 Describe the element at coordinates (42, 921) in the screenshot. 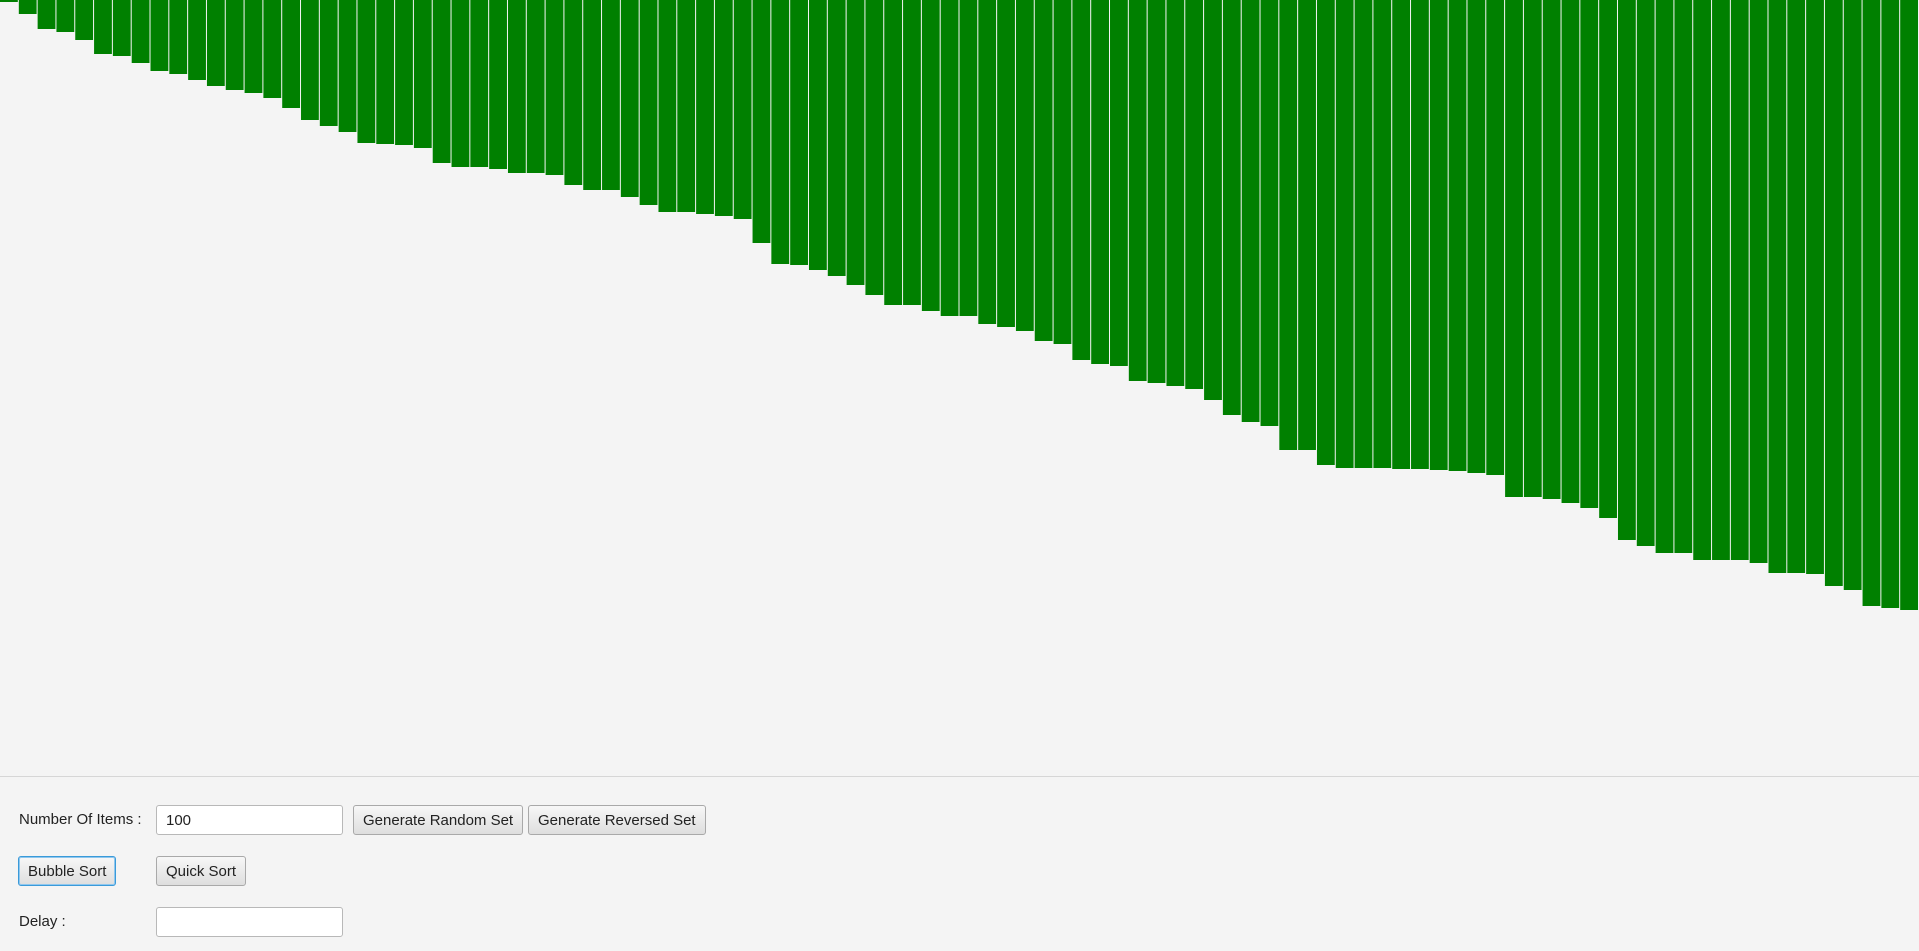

I see `delay-label: Delay :` at that location.